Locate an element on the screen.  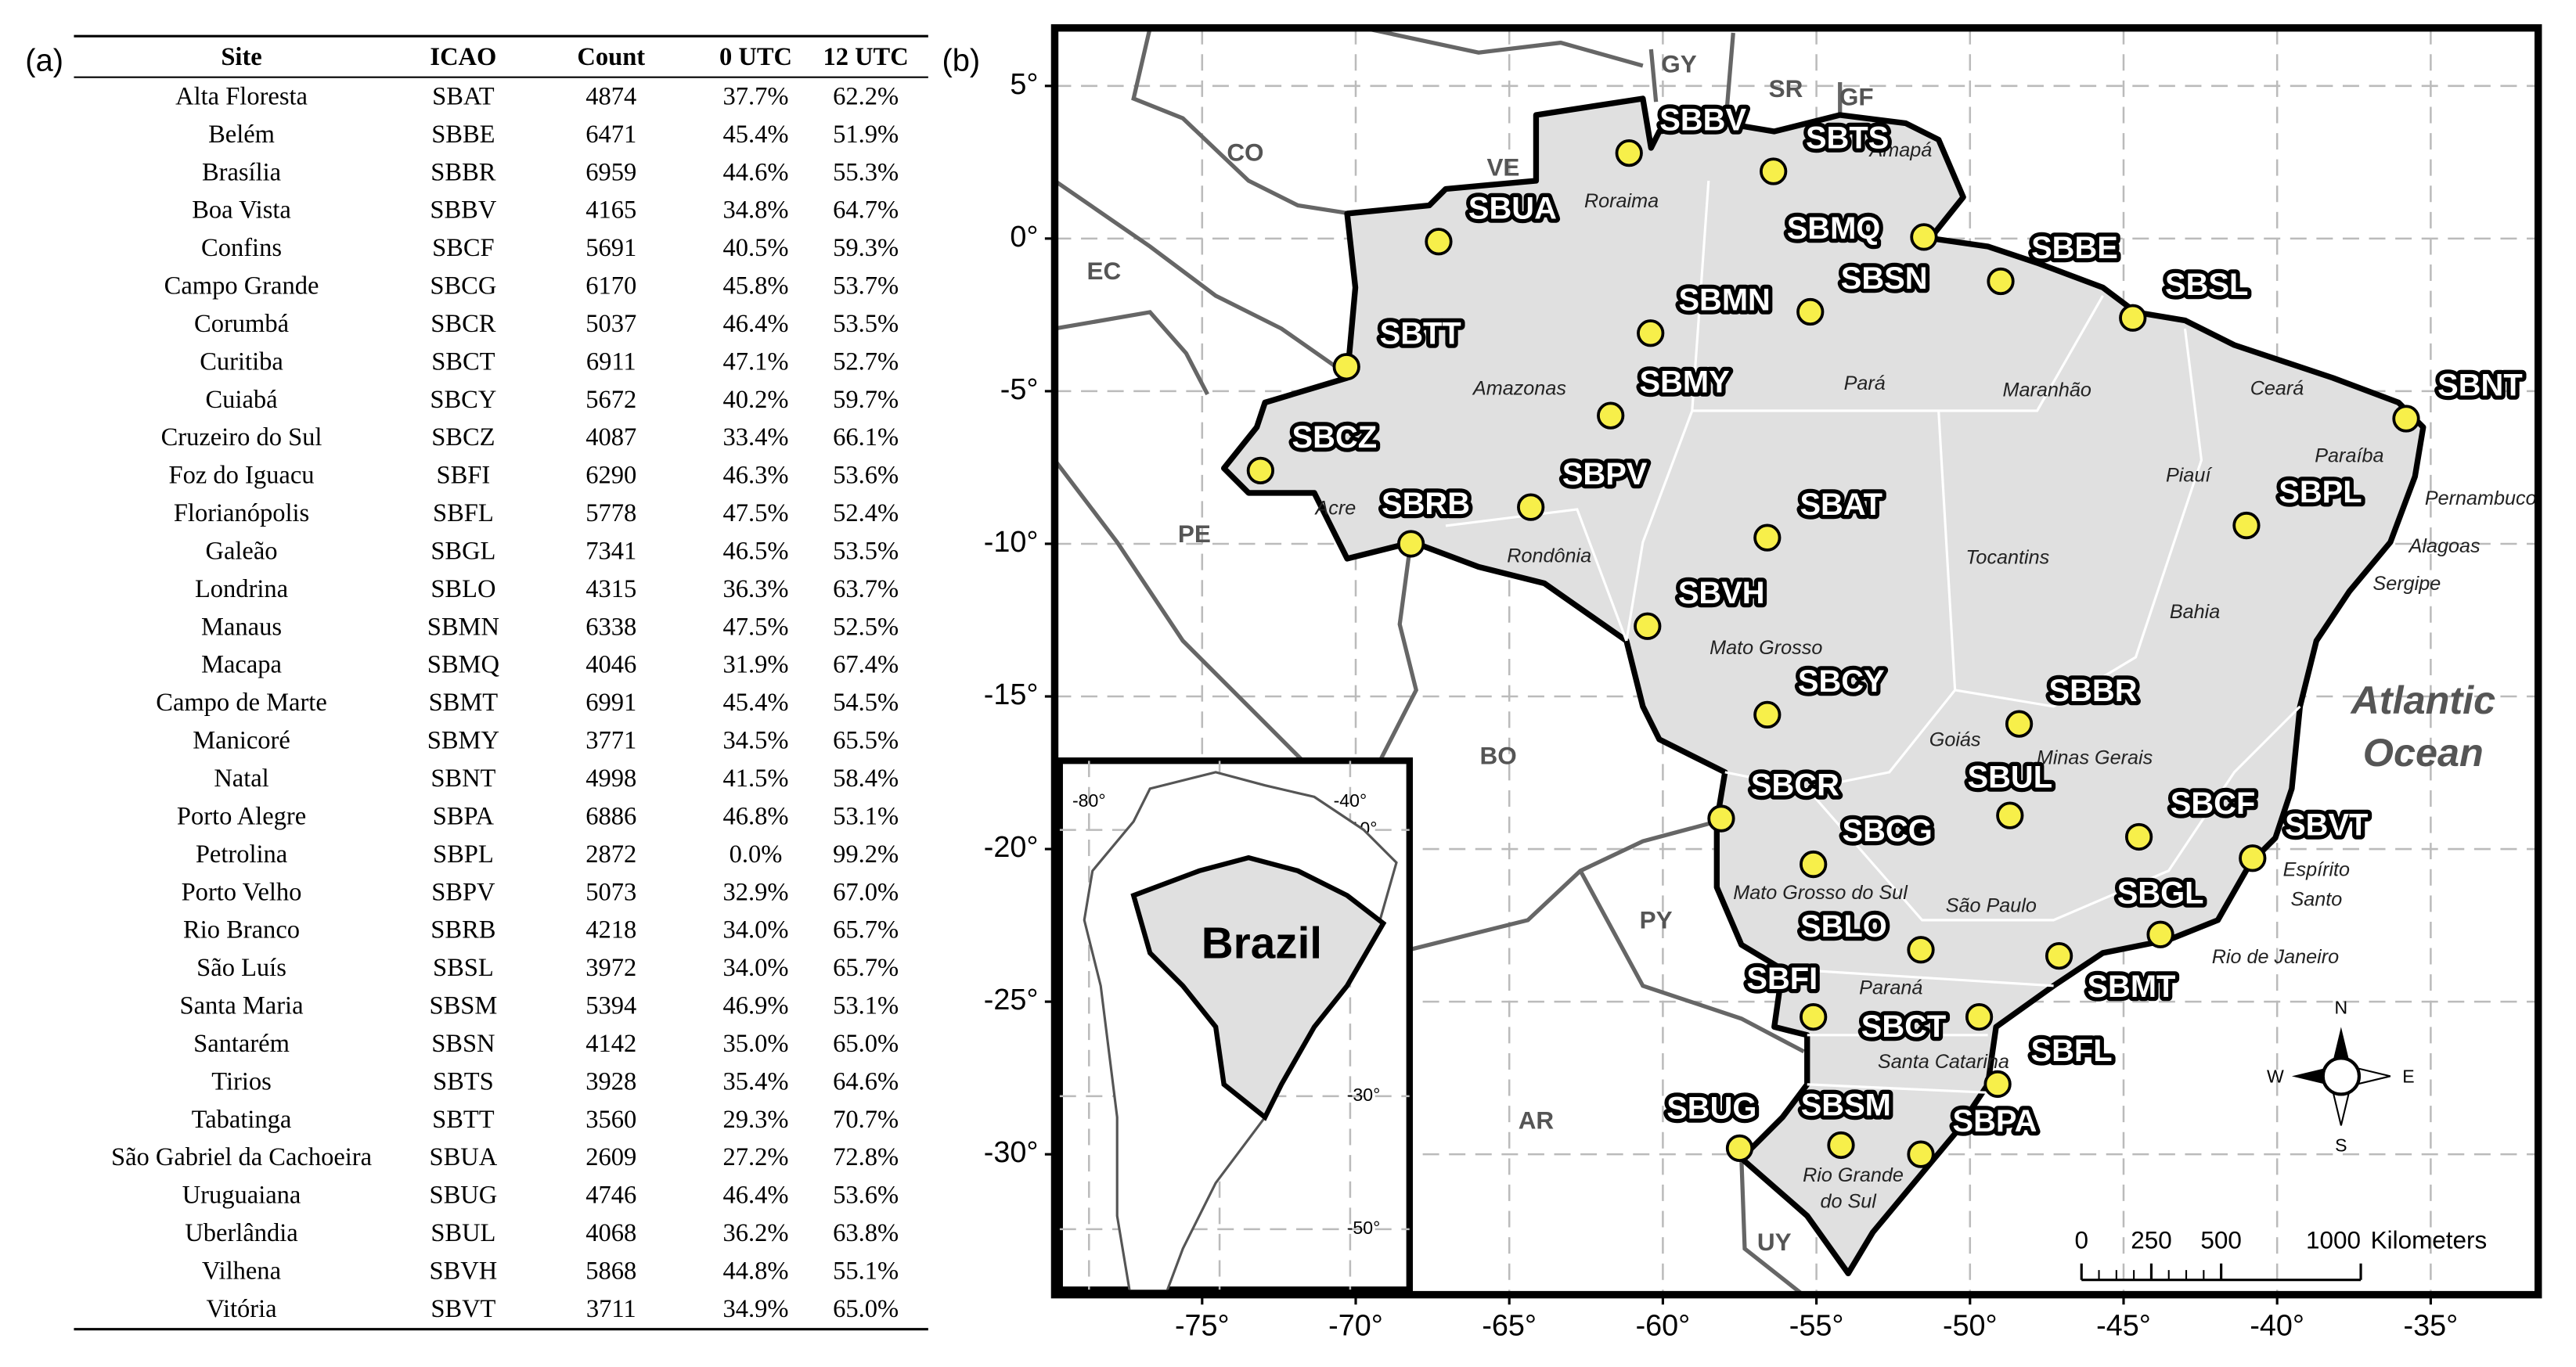
site-label: SBSM is located at coordinates (1846, 1105).